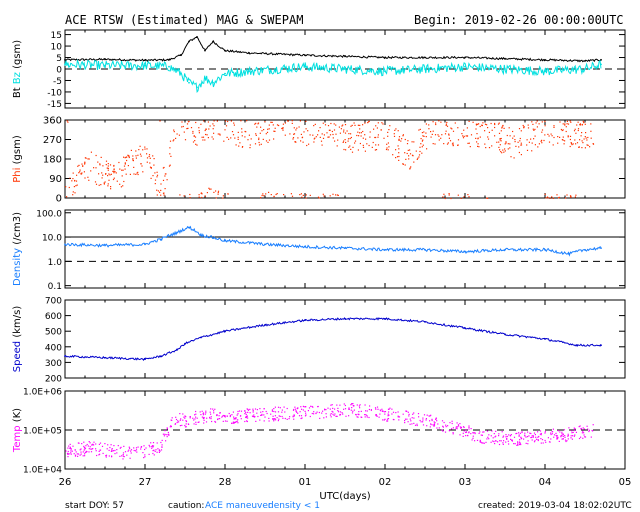  I want to click on x-tick-label: 01, so click(305, 482).